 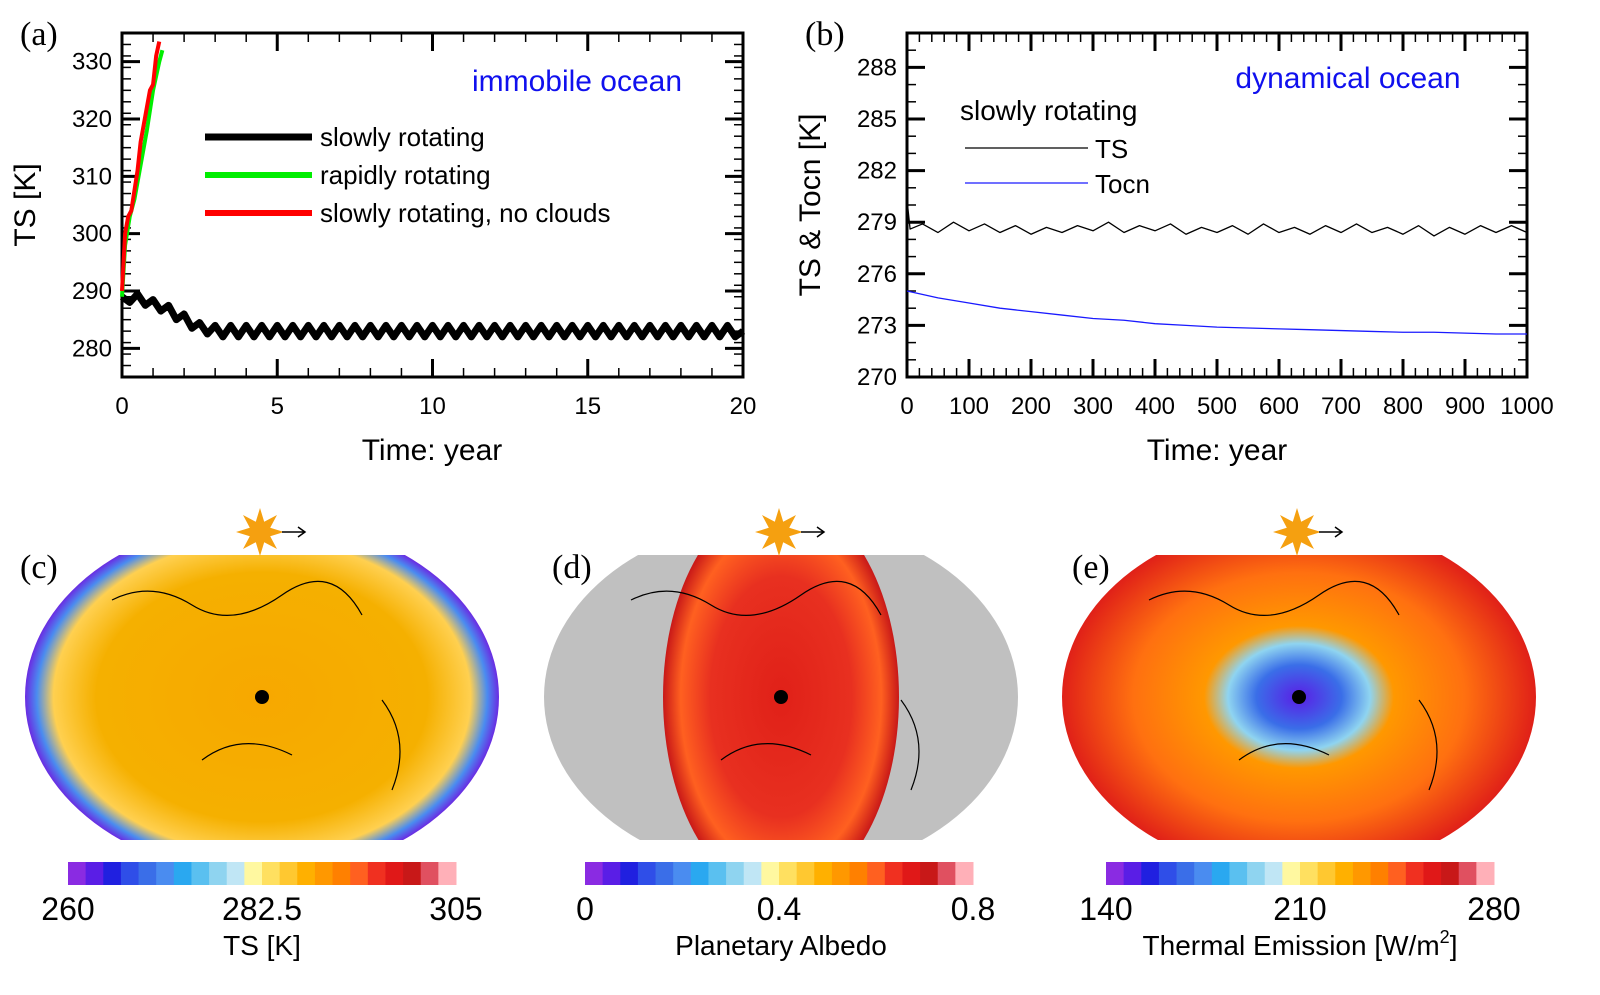 What do you see at coordinates (585, 909) in the screenshot?
I see `colorbar-tick-label: 0` at bounding box center [585, 909].